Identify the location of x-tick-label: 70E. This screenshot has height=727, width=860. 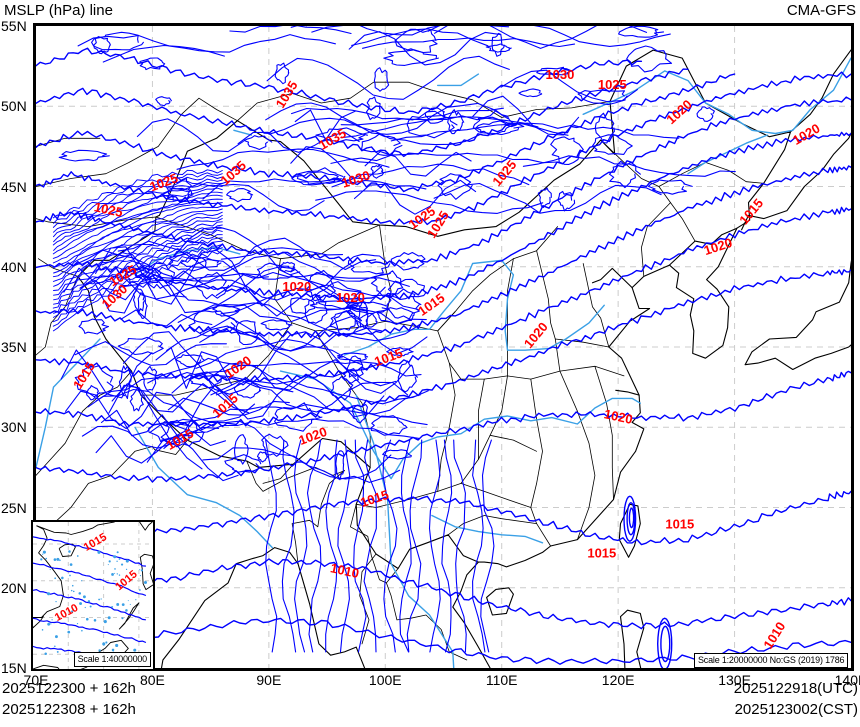
(36, 680).